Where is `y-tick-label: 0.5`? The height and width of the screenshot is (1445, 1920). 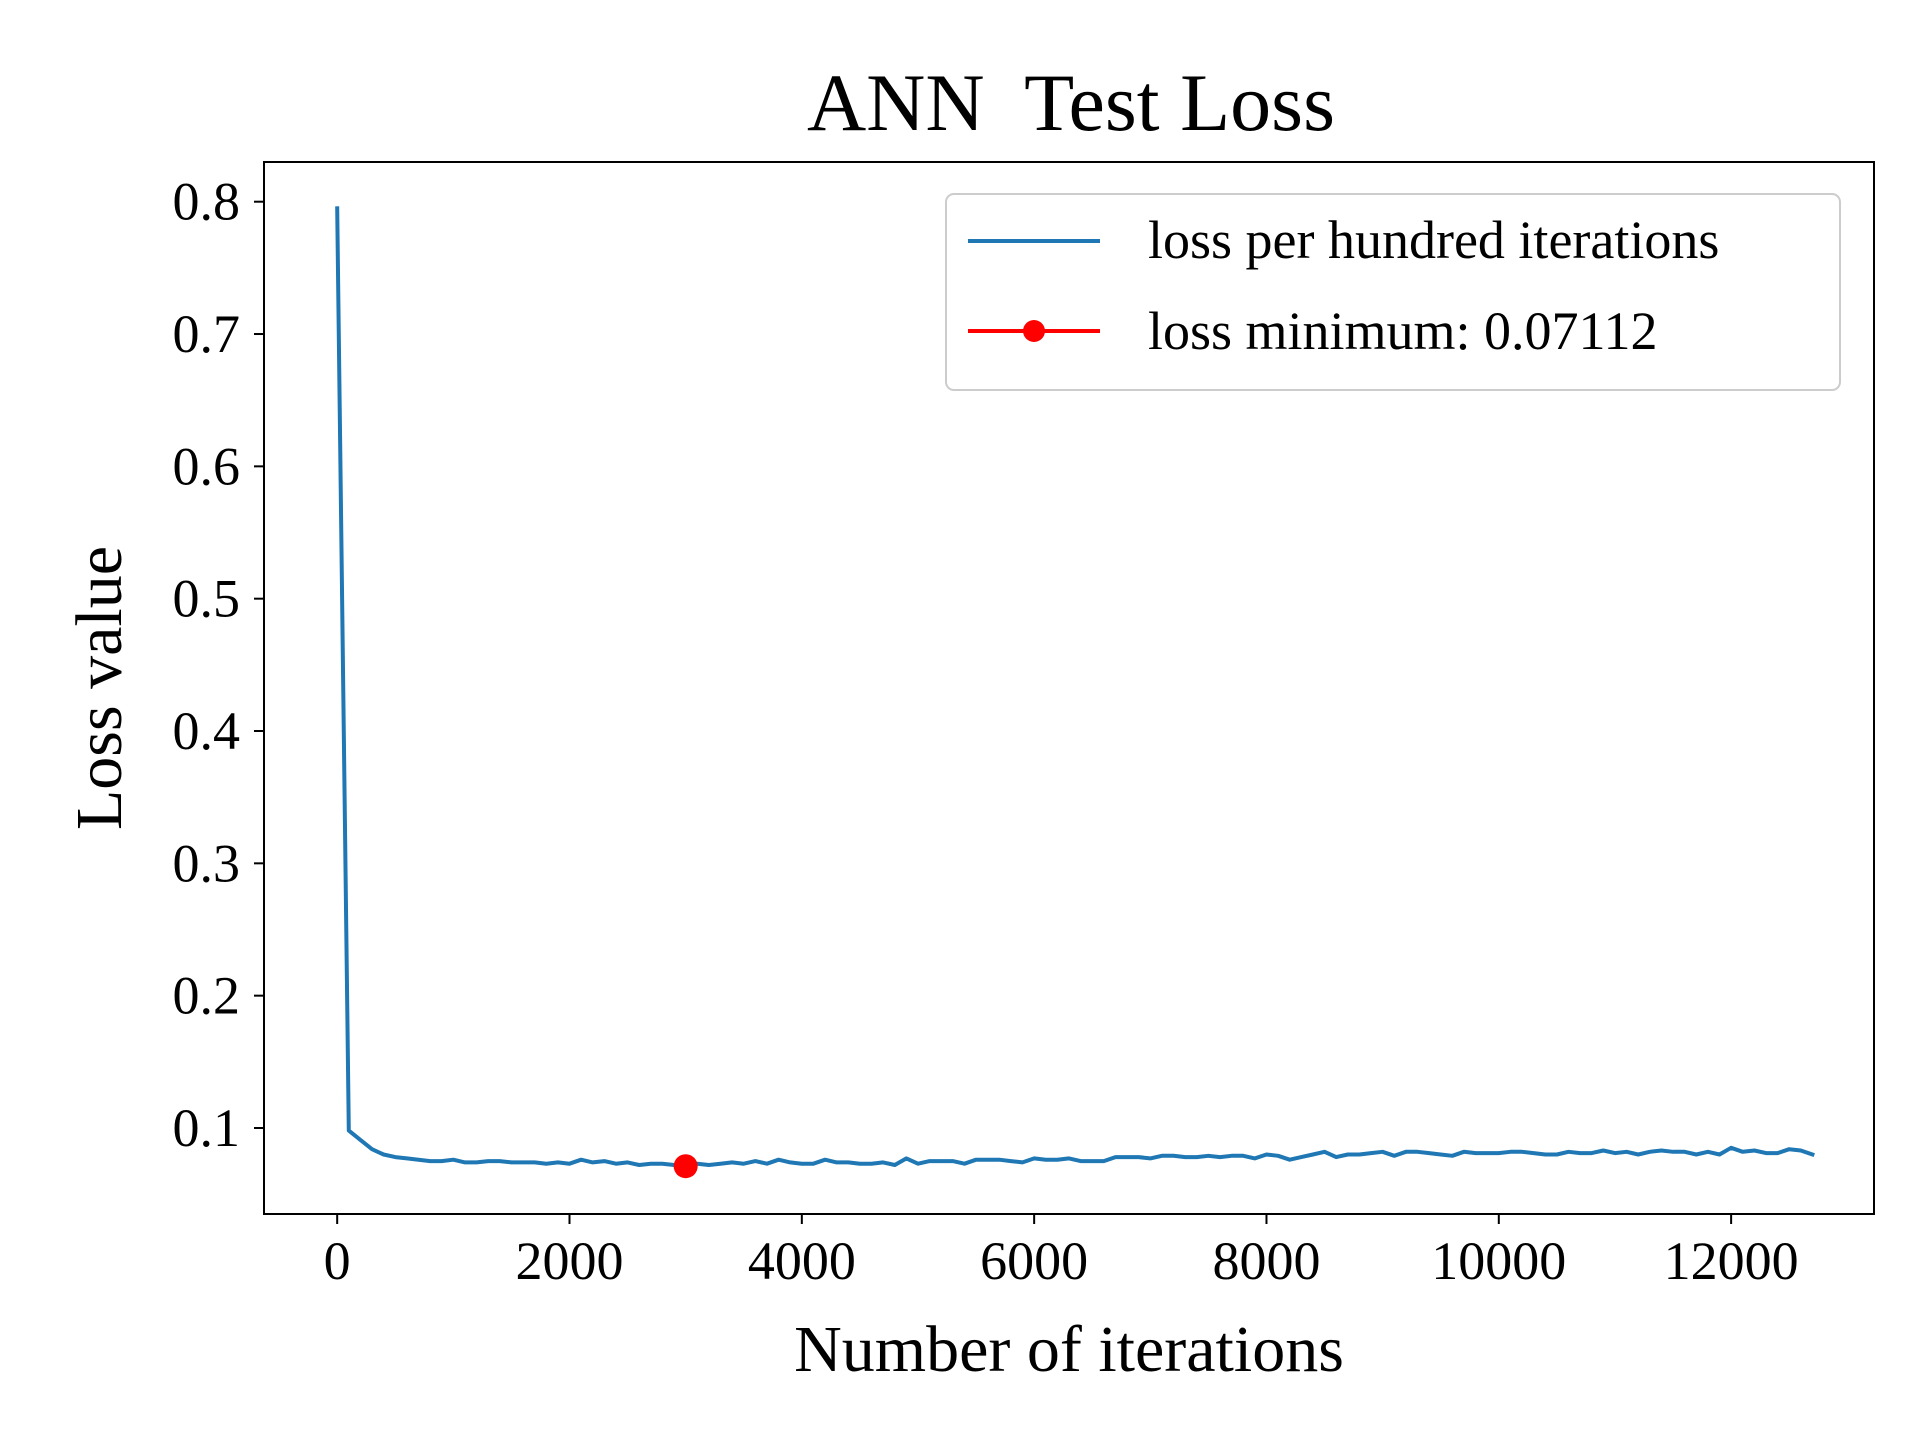
y-tick-label: 0.5 is located at coordinates (207, 599).